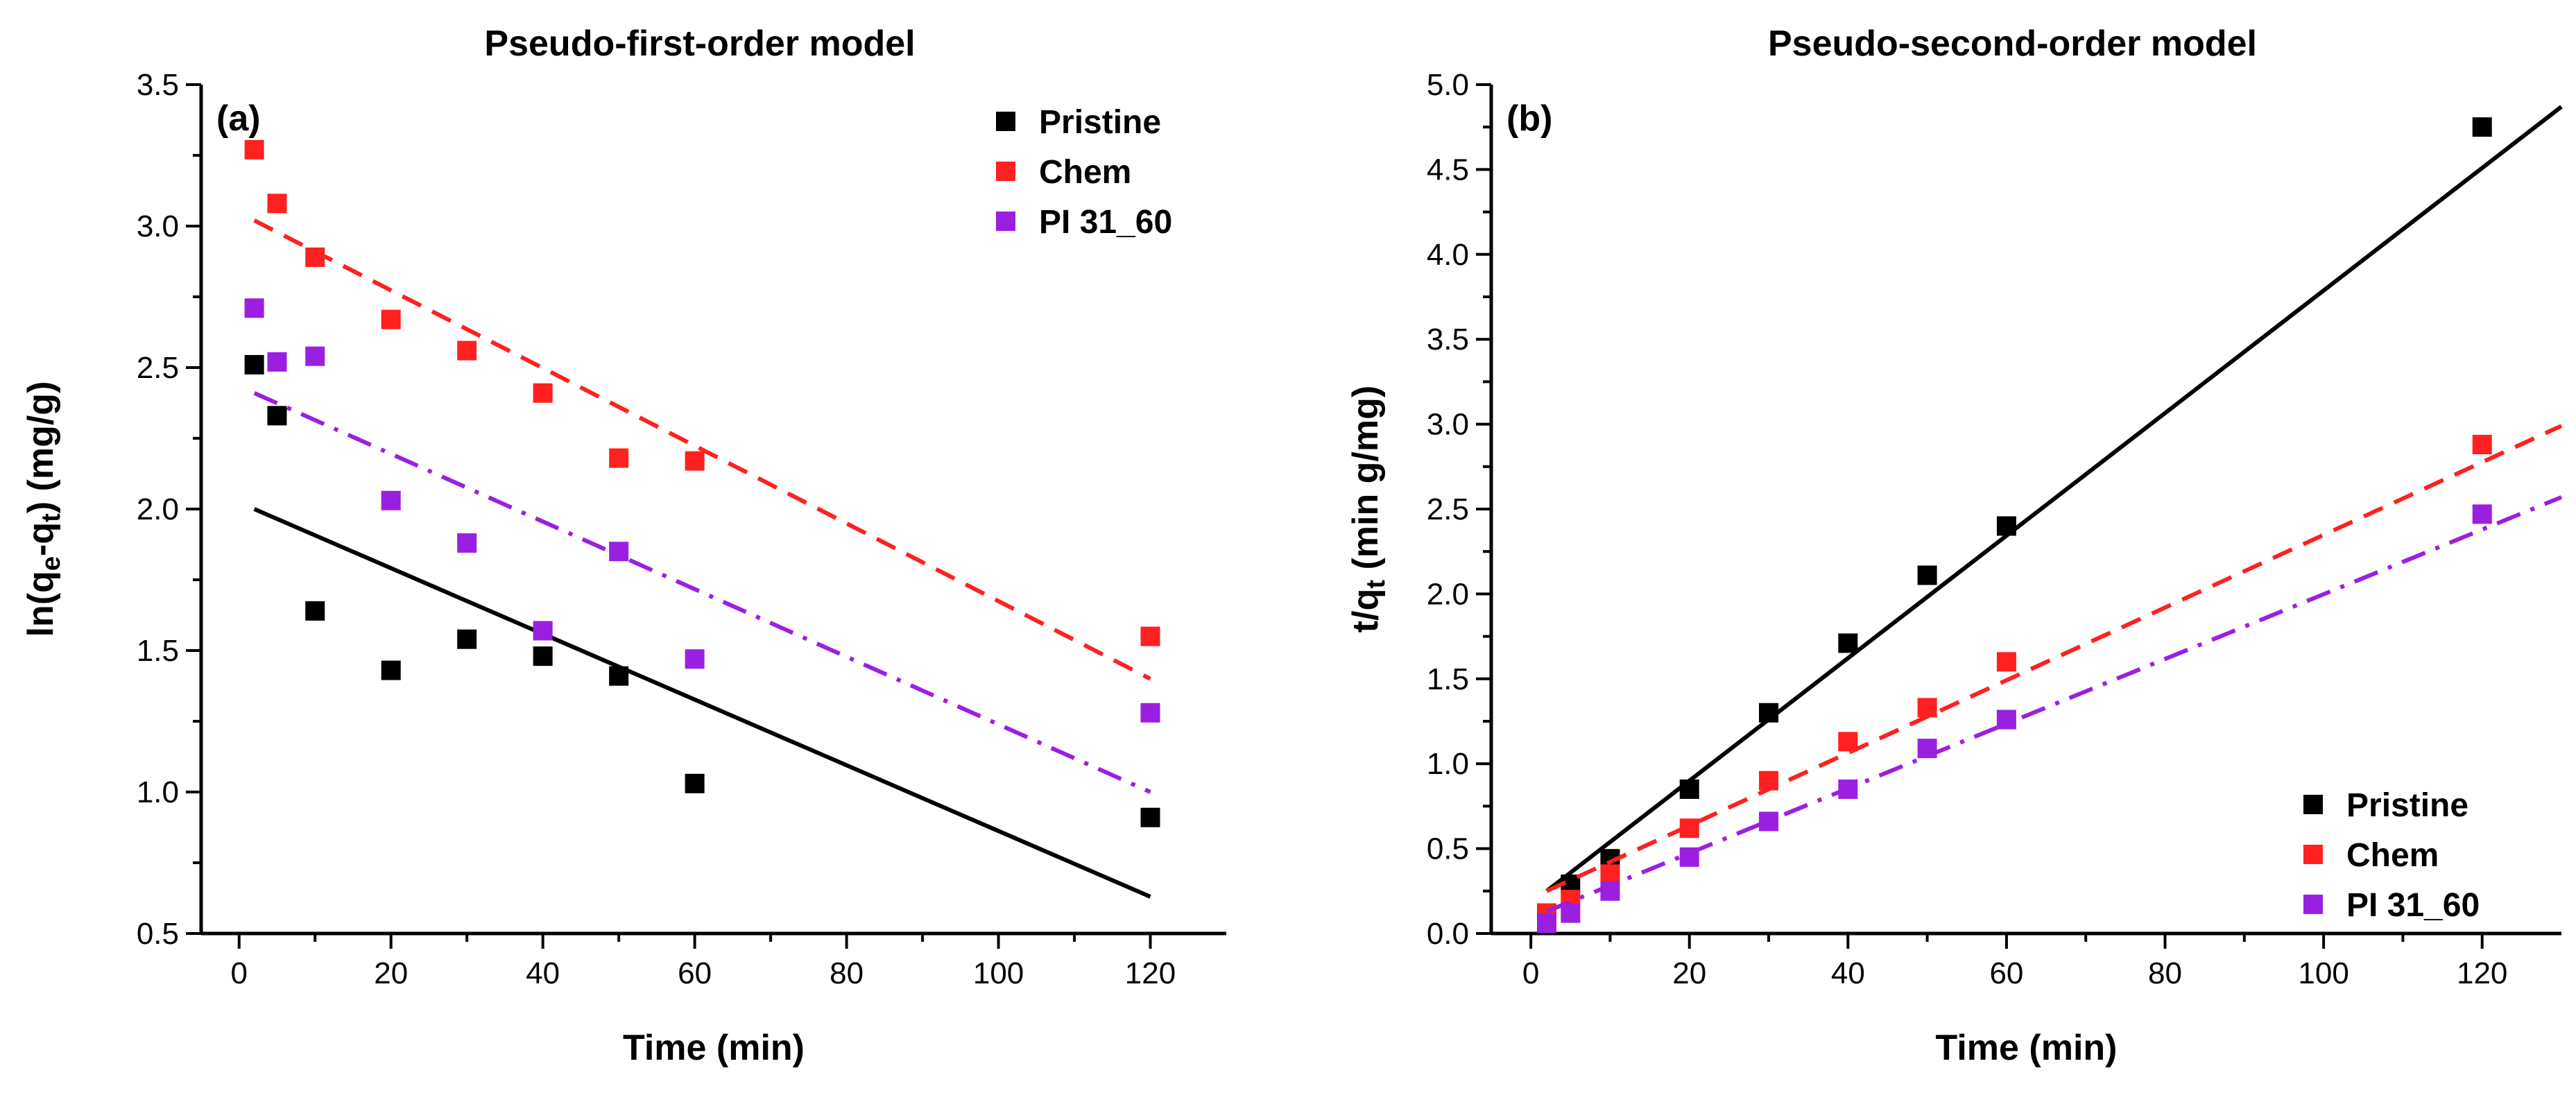  What do you see at coordinates (1366, 483) in the screenshot?
I see `y-axis-title-part: (min g/mg)` at bounding box center [1366, 483].